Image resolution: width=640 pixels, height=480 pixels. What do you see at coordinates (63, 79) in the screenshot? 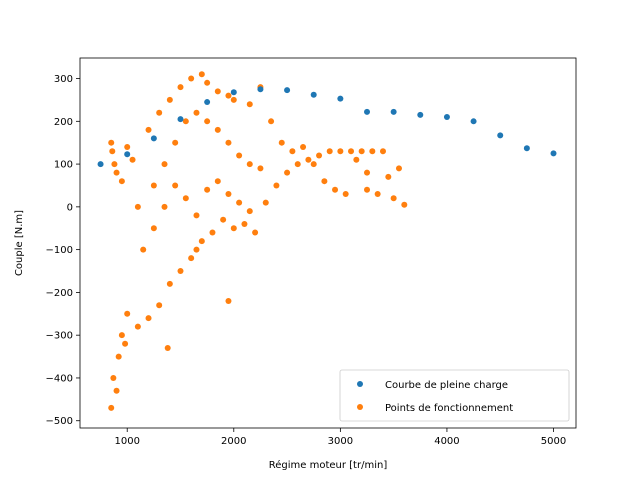
I see `y-tick-label: 300` at bounding box center [63, 79].